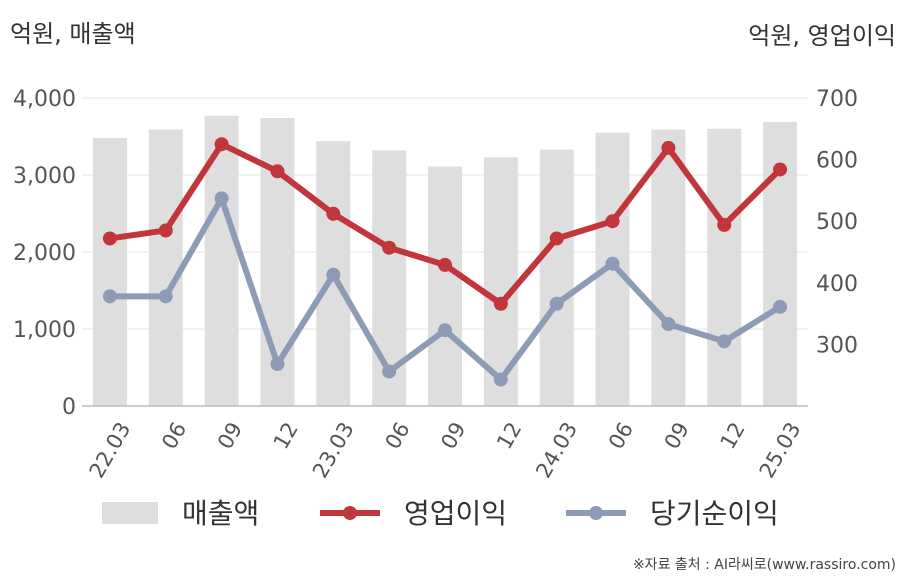 The height and width of the screenshot is (580, 908). I want to click on right-tick-label: 400, so click(837, 284).